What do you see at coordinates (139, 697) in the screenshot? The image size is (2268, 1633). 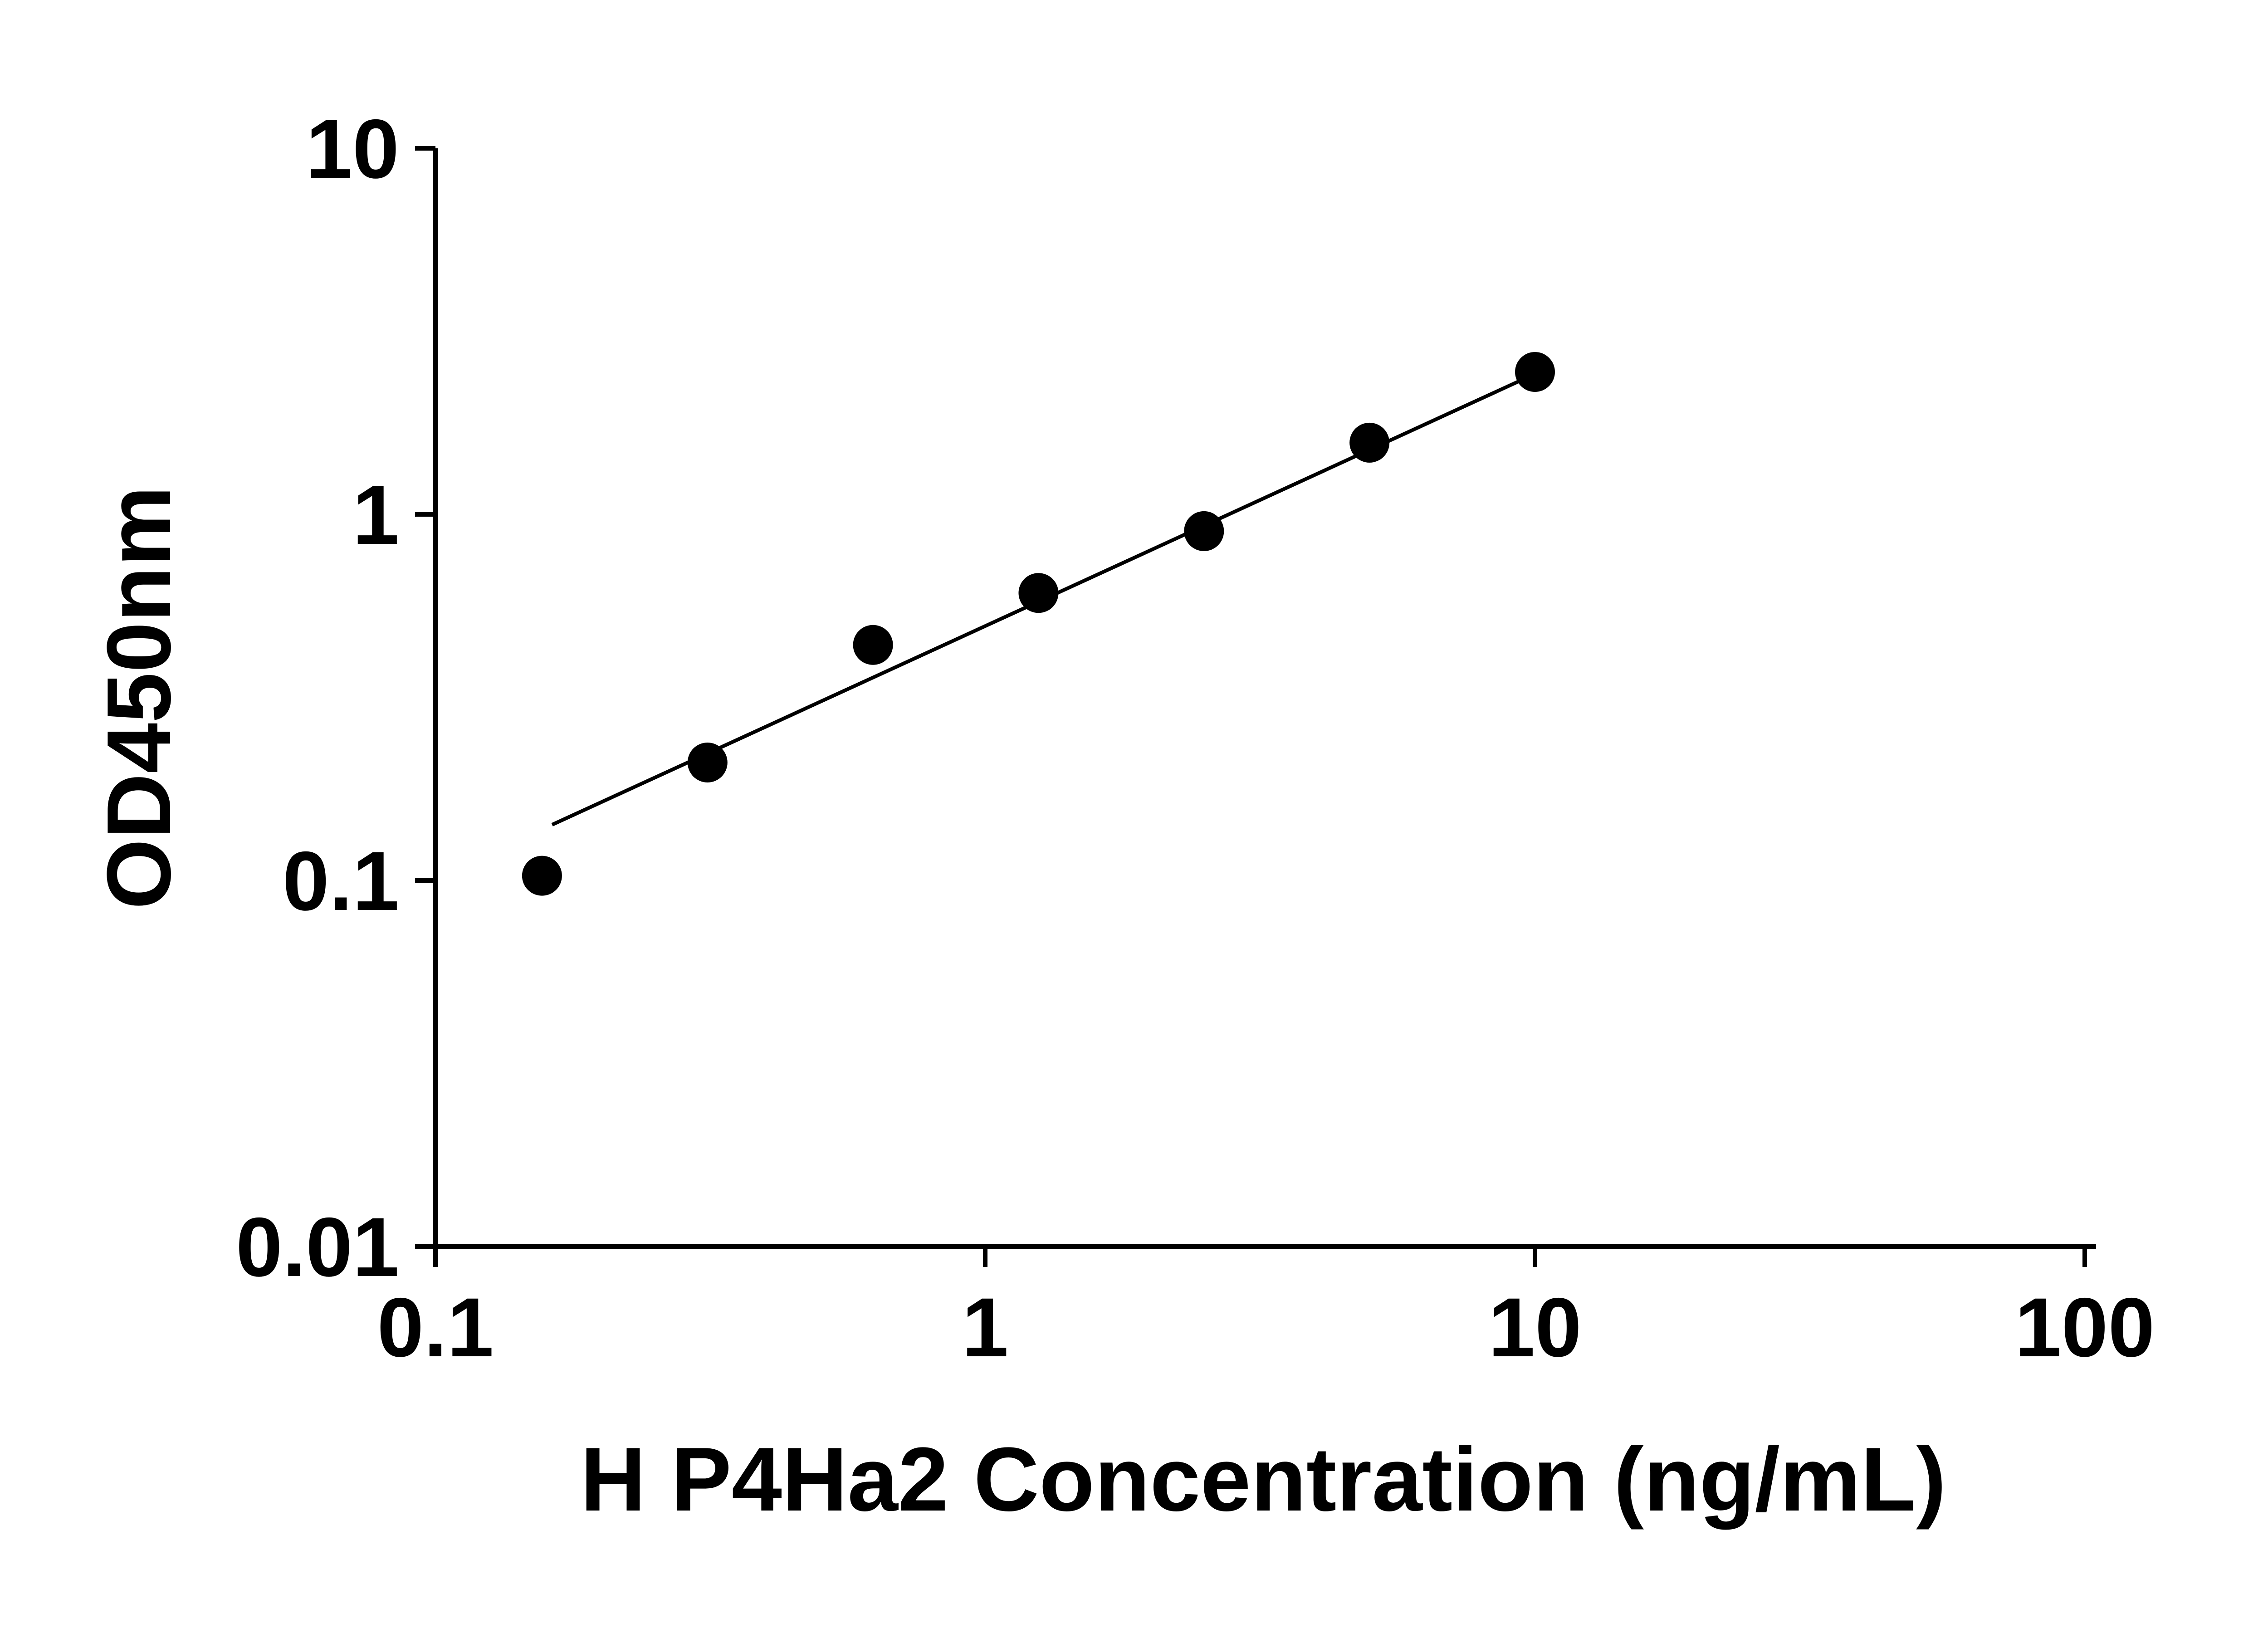 I see `y-axis-title: OD450nm` at bounding box center [139, 697].